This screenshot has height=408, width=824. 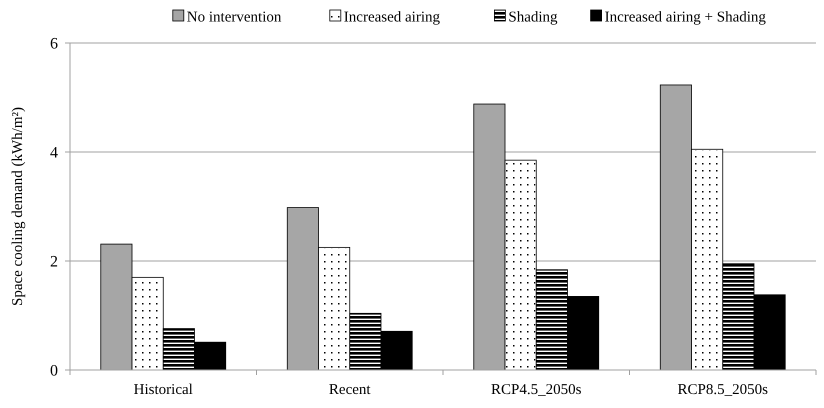 What do you see at coordinates (536, 390) in the screenshot?
I see `x-tick-label: RCP4.5_2050s` at bounding box center [536, 390].